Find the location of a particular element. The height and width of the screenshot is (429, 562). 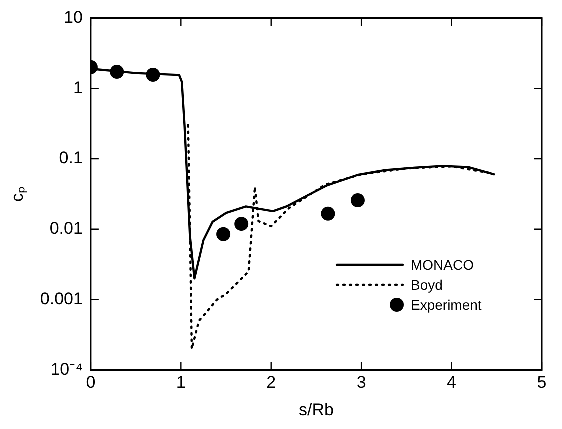

x-tick-label: 1 is located at coordinates (181, 382).